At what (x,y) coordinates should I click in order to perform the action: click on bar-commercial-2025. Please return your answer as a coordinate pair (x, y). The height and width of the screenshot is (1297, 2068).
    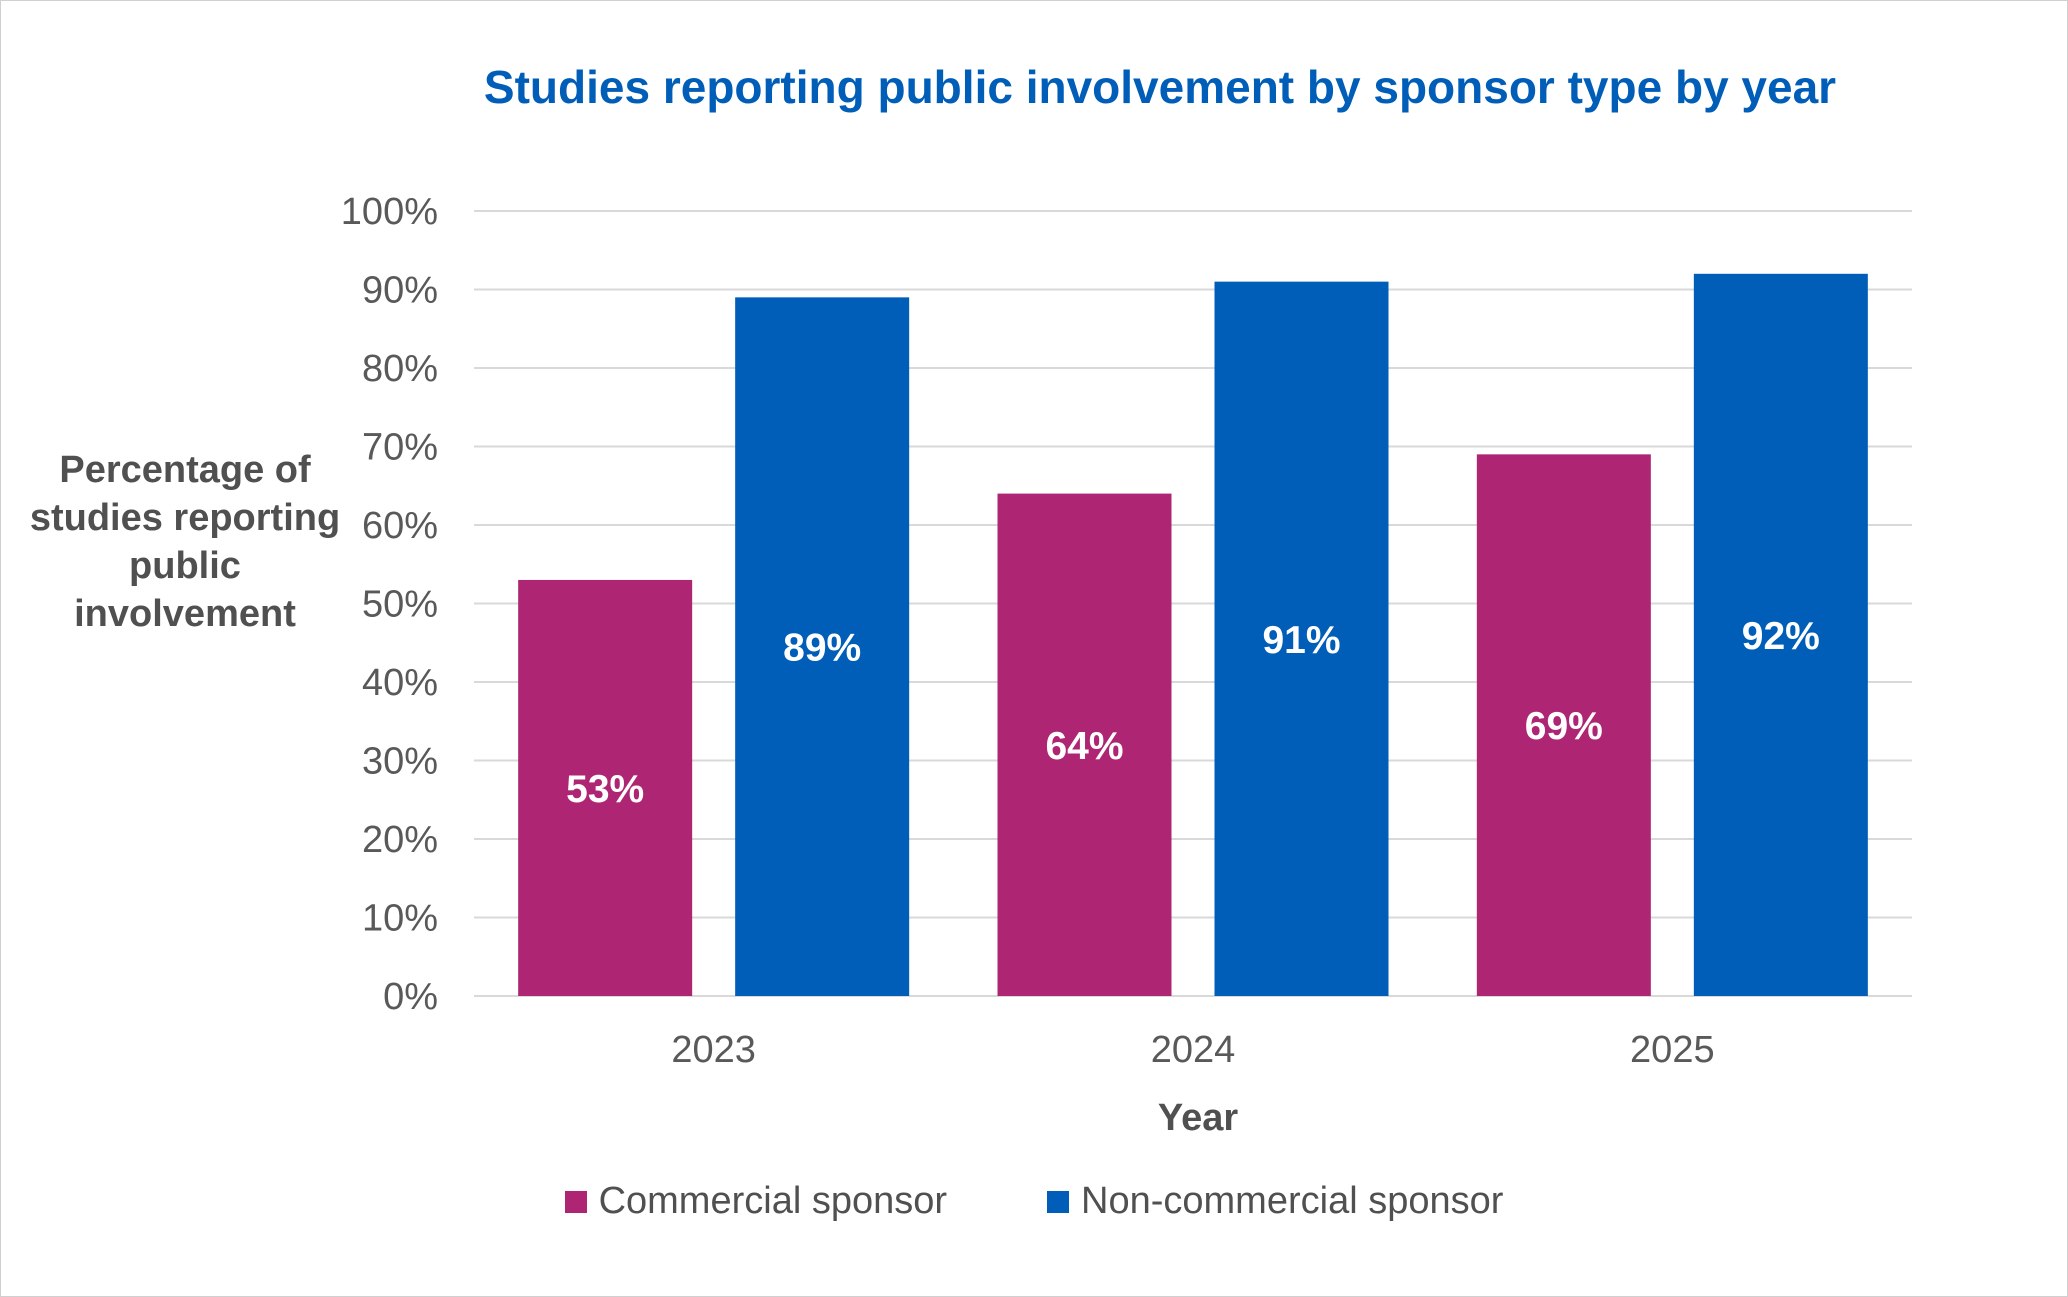
    Looking at the image, I should click on (1563, 725).